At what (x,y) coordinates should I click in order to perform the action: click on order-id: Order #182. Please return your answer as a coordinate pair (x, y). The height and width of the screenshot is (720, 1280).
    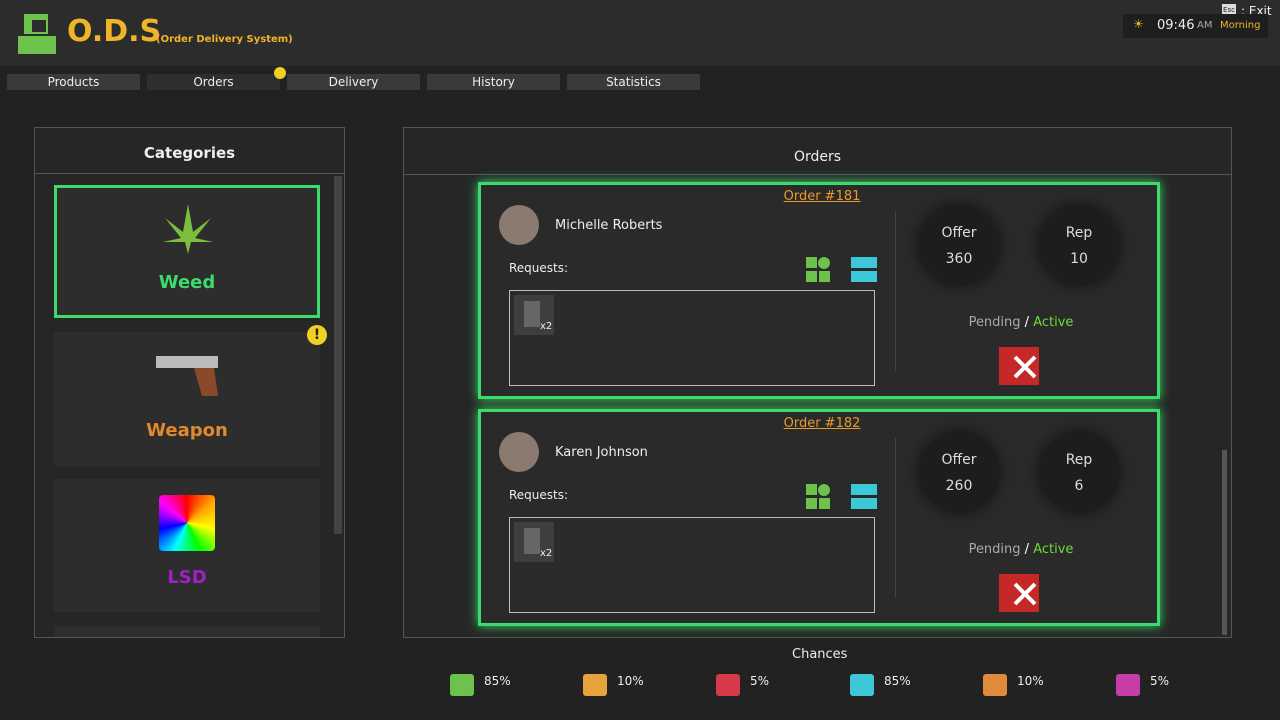
    Looking at the image, I should click on (822, 423).